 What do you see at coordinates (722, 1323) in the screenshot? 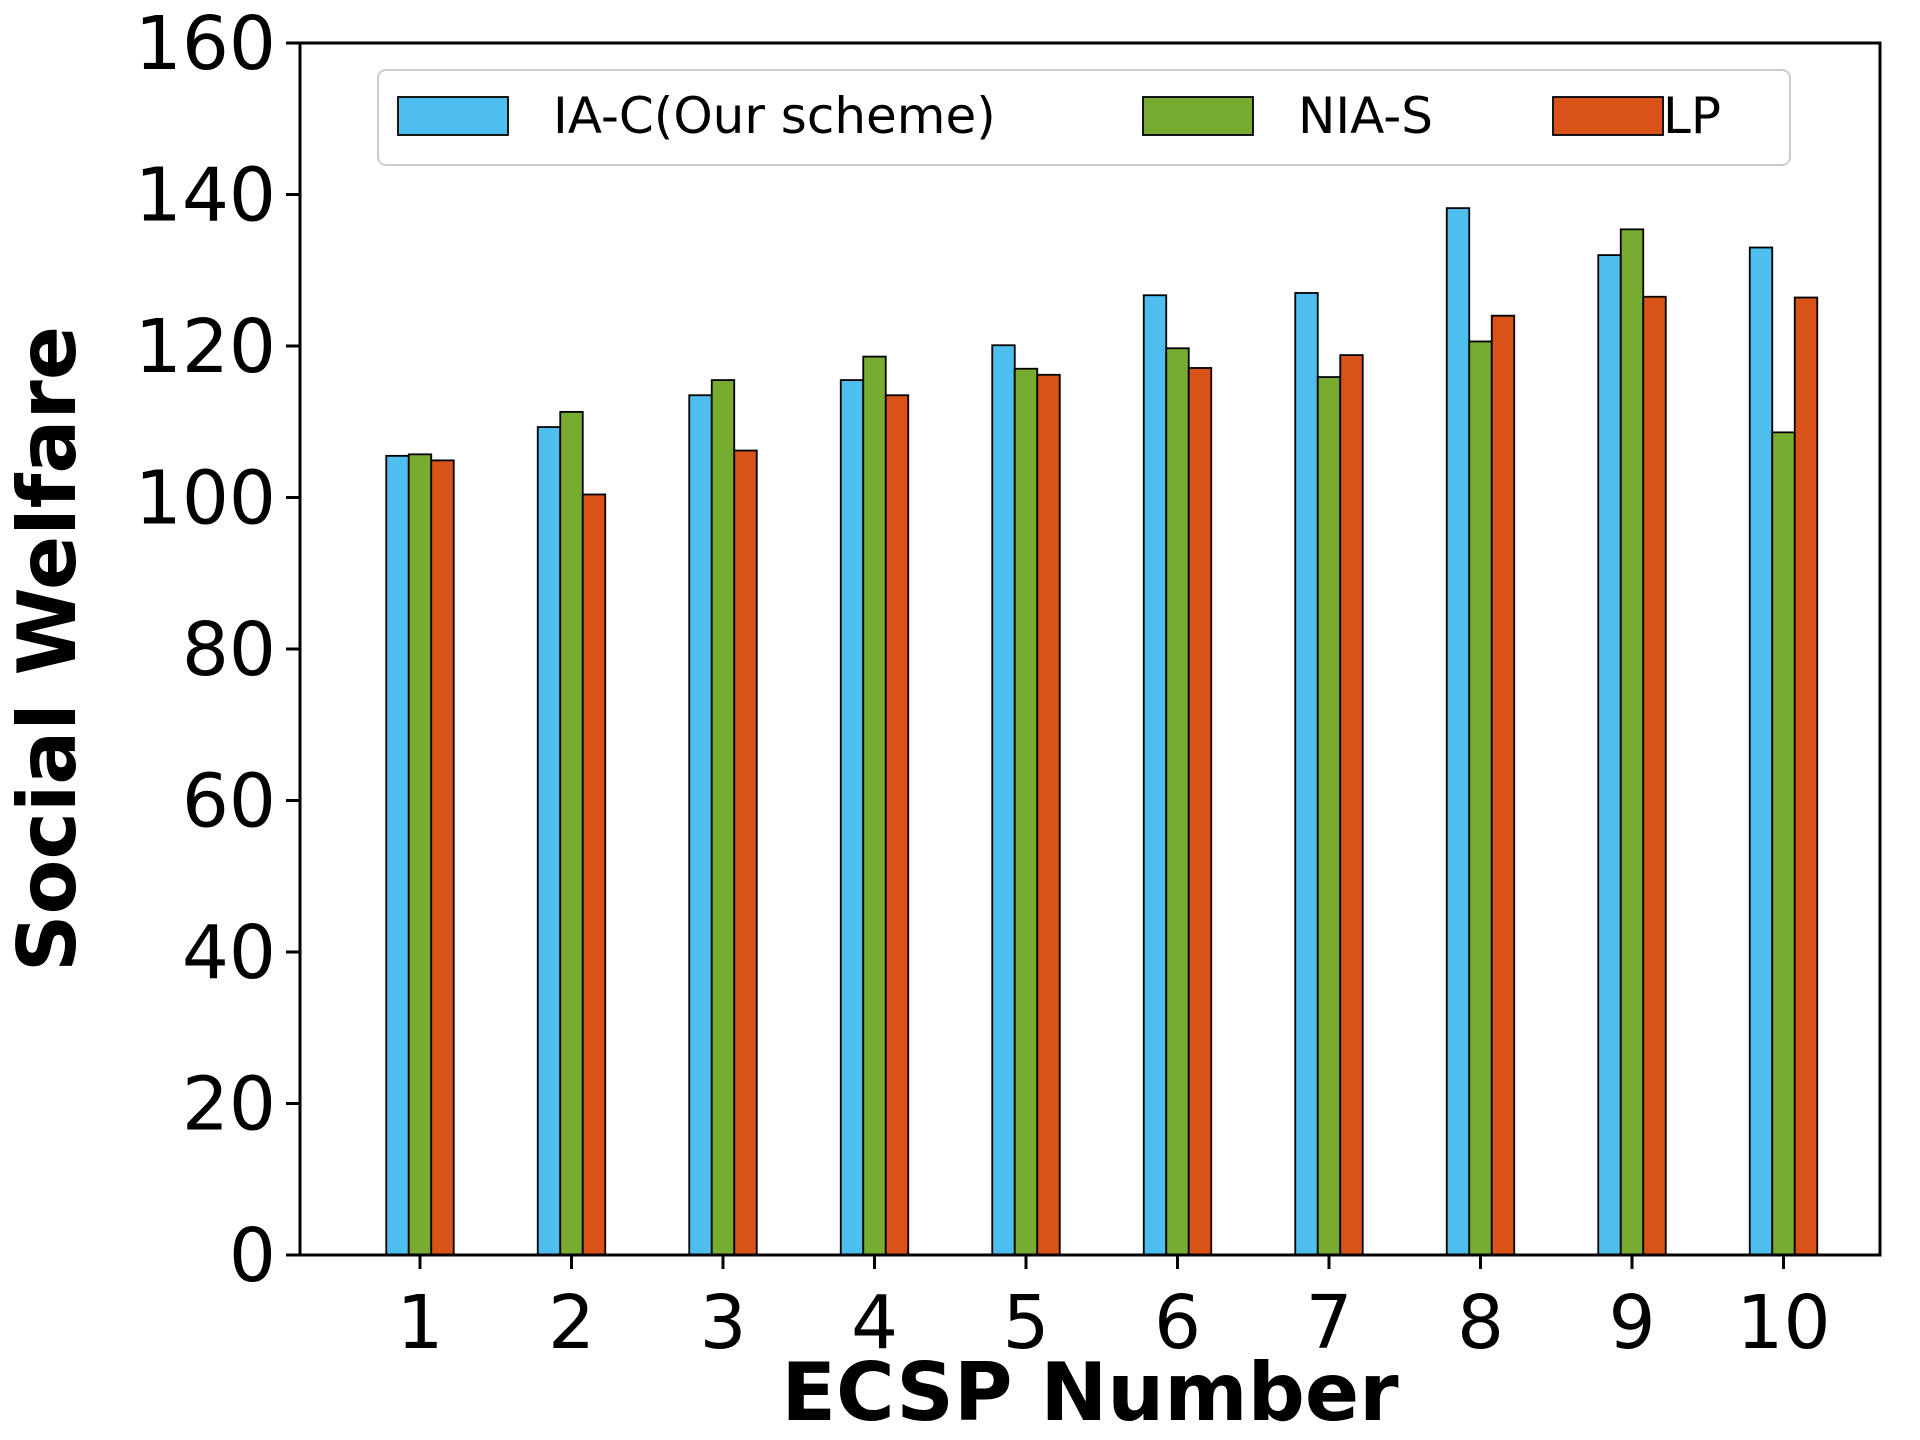
I see `x-tick-label: 3` at bounding box center [722, 1323].